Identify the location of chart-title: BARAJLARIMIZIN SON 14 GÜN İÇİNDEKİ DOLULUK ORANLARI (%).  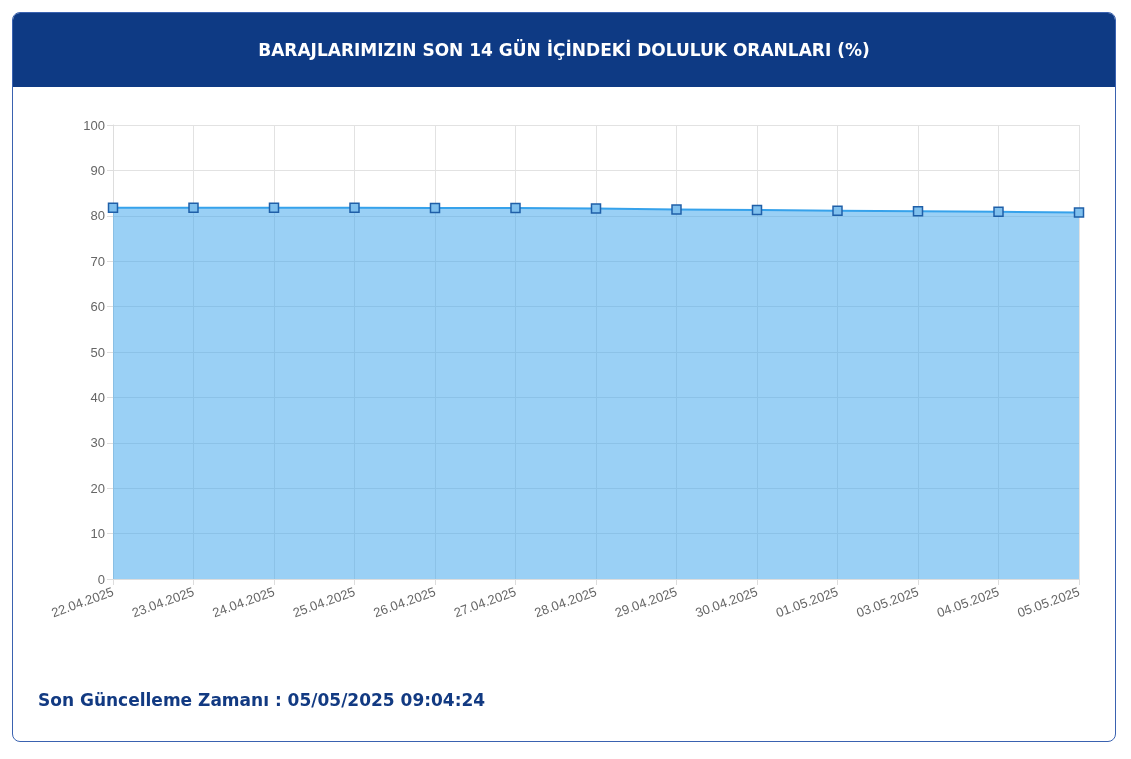
(564, 50).